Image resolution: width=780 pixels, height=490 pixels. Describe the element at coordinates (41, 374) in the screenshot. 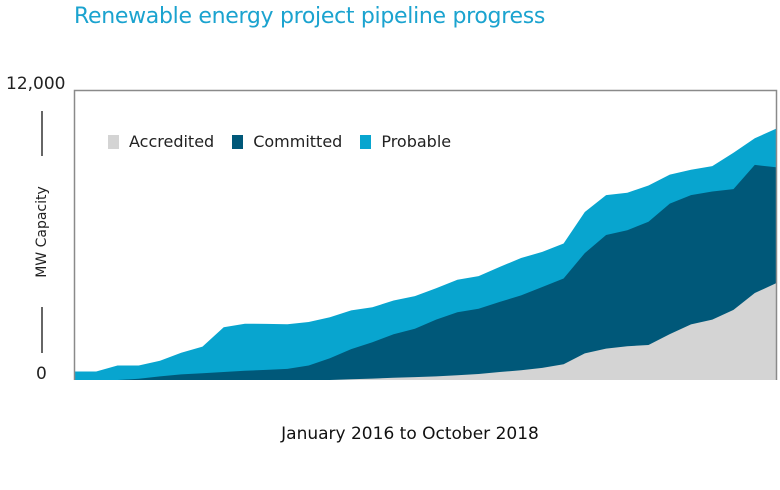

I see `y-tick-zero: 0` at that location.